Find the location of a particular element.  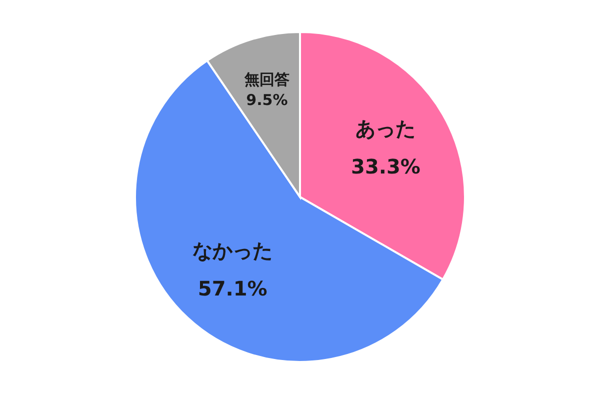

slice-label: 無回答 is located at coordinates (266, 79).